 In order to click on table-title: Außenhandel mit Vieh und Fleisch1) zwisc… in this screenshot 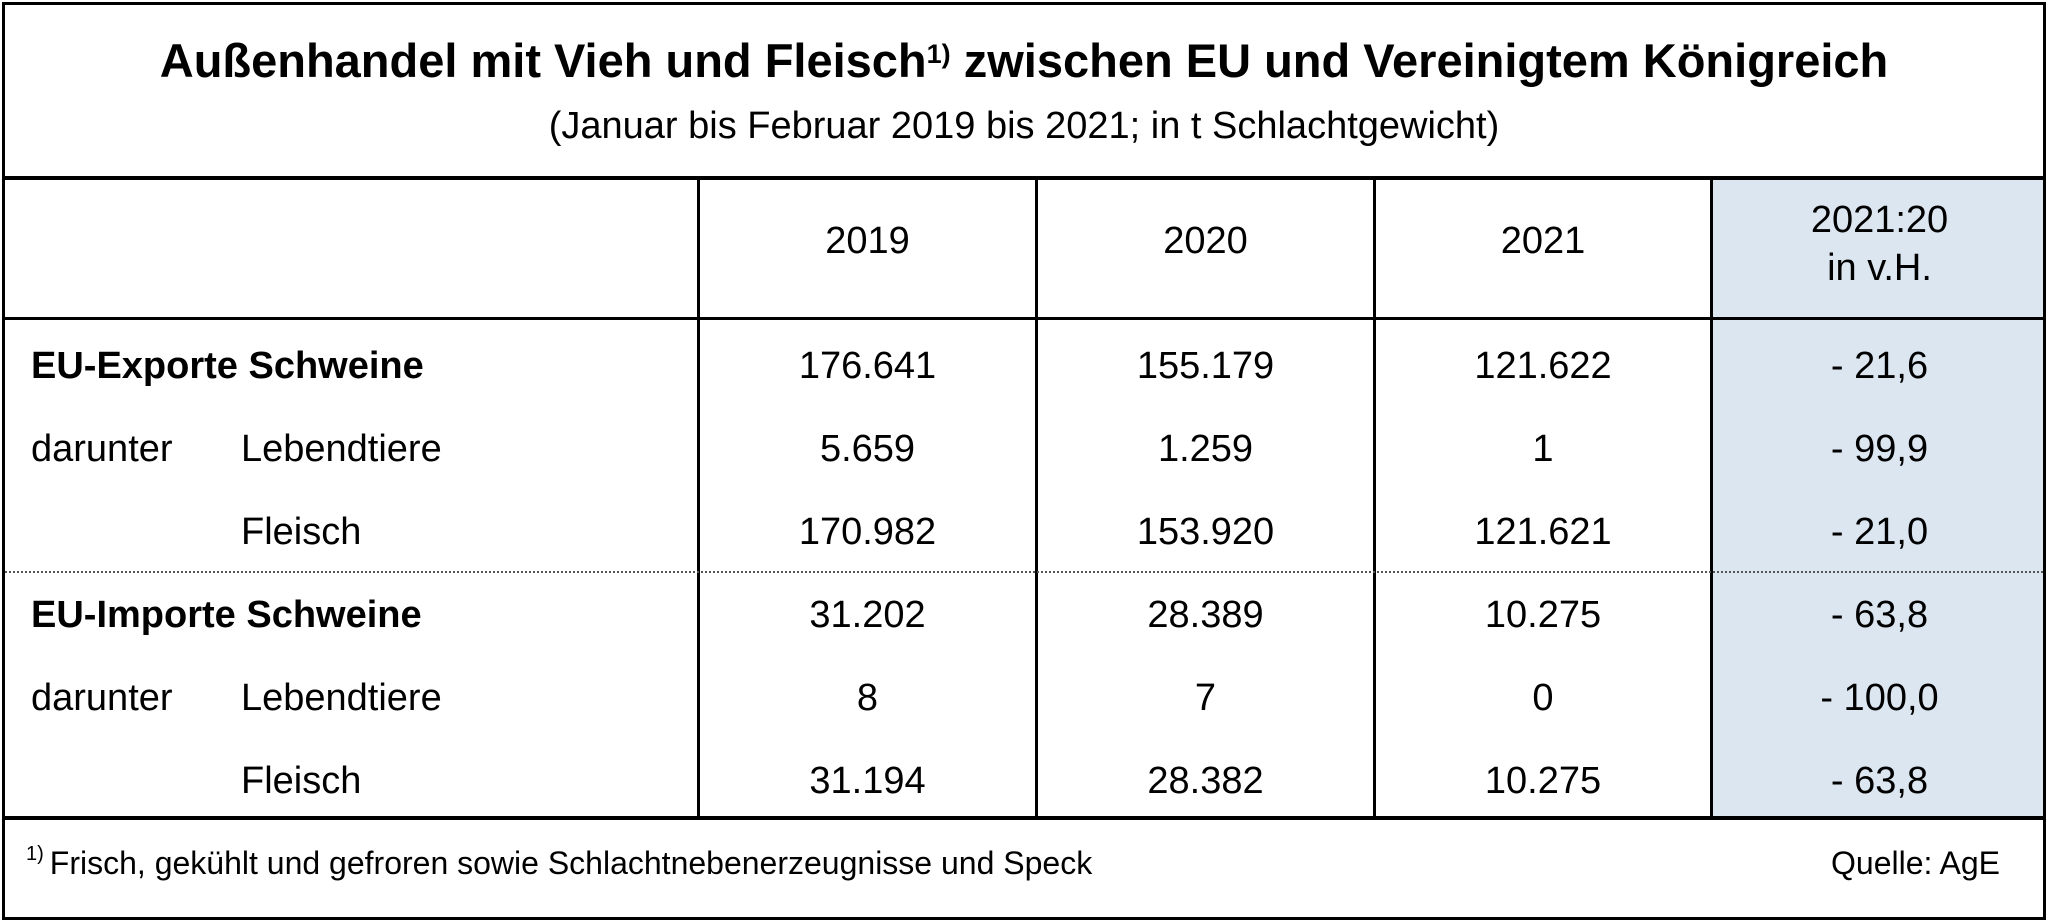, I will do `click(1024, 60)`.